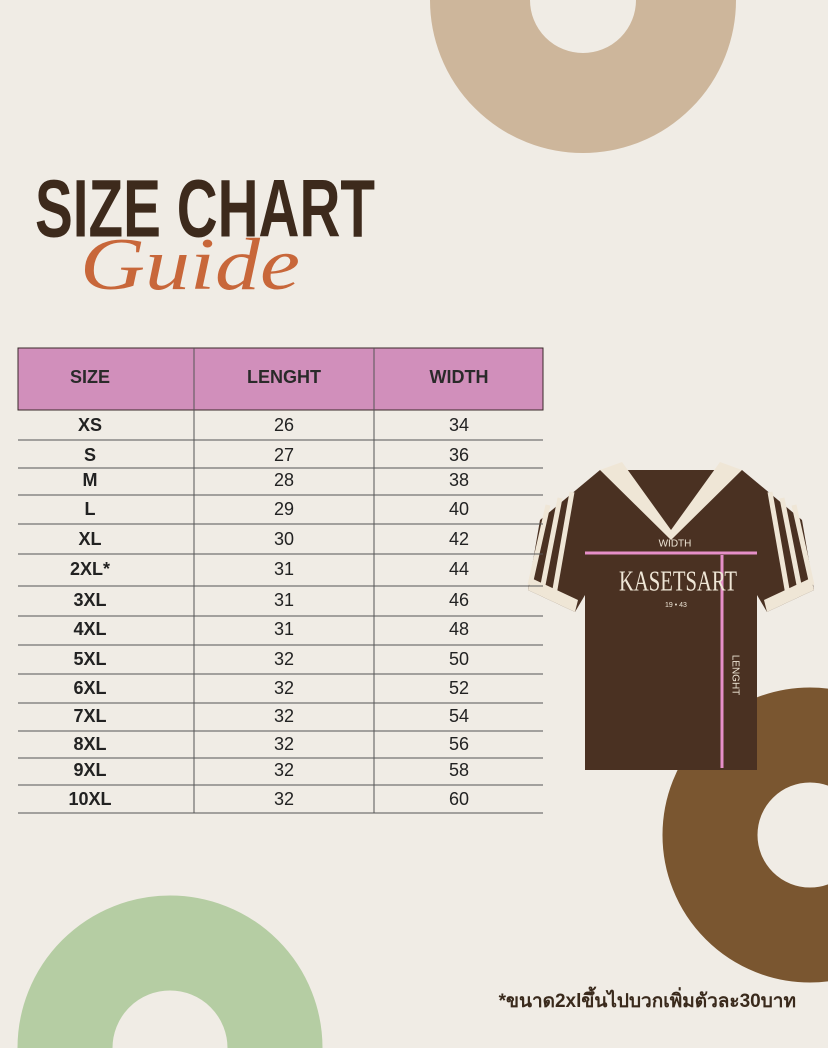  I want to click on size-cell: 4XL, so click(89, 629).